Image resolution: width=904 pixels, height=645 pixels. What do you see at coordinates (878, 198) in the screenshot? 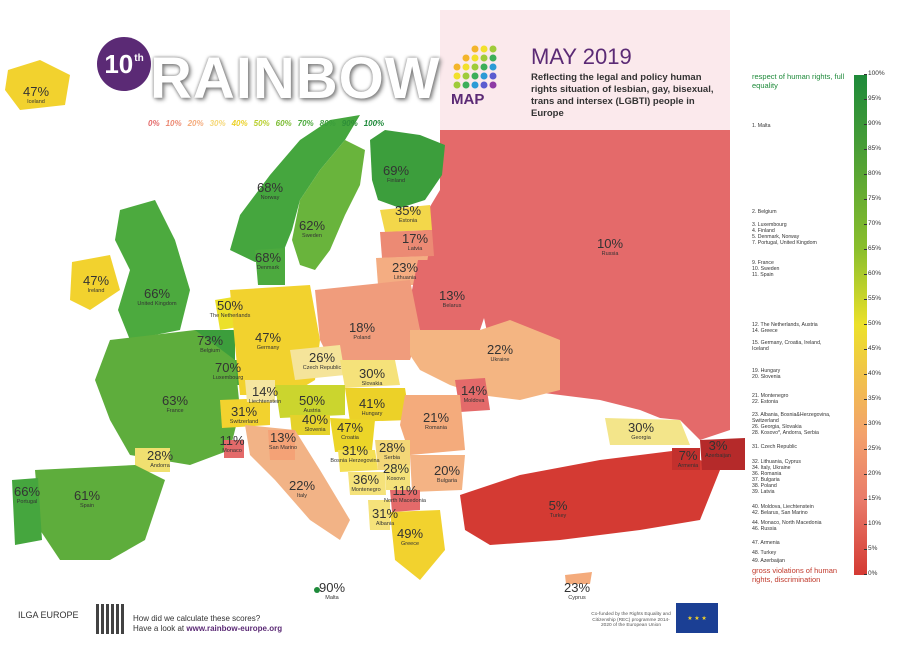
I see `scale-tick-label: 75%` at bounding box center [878, 198].